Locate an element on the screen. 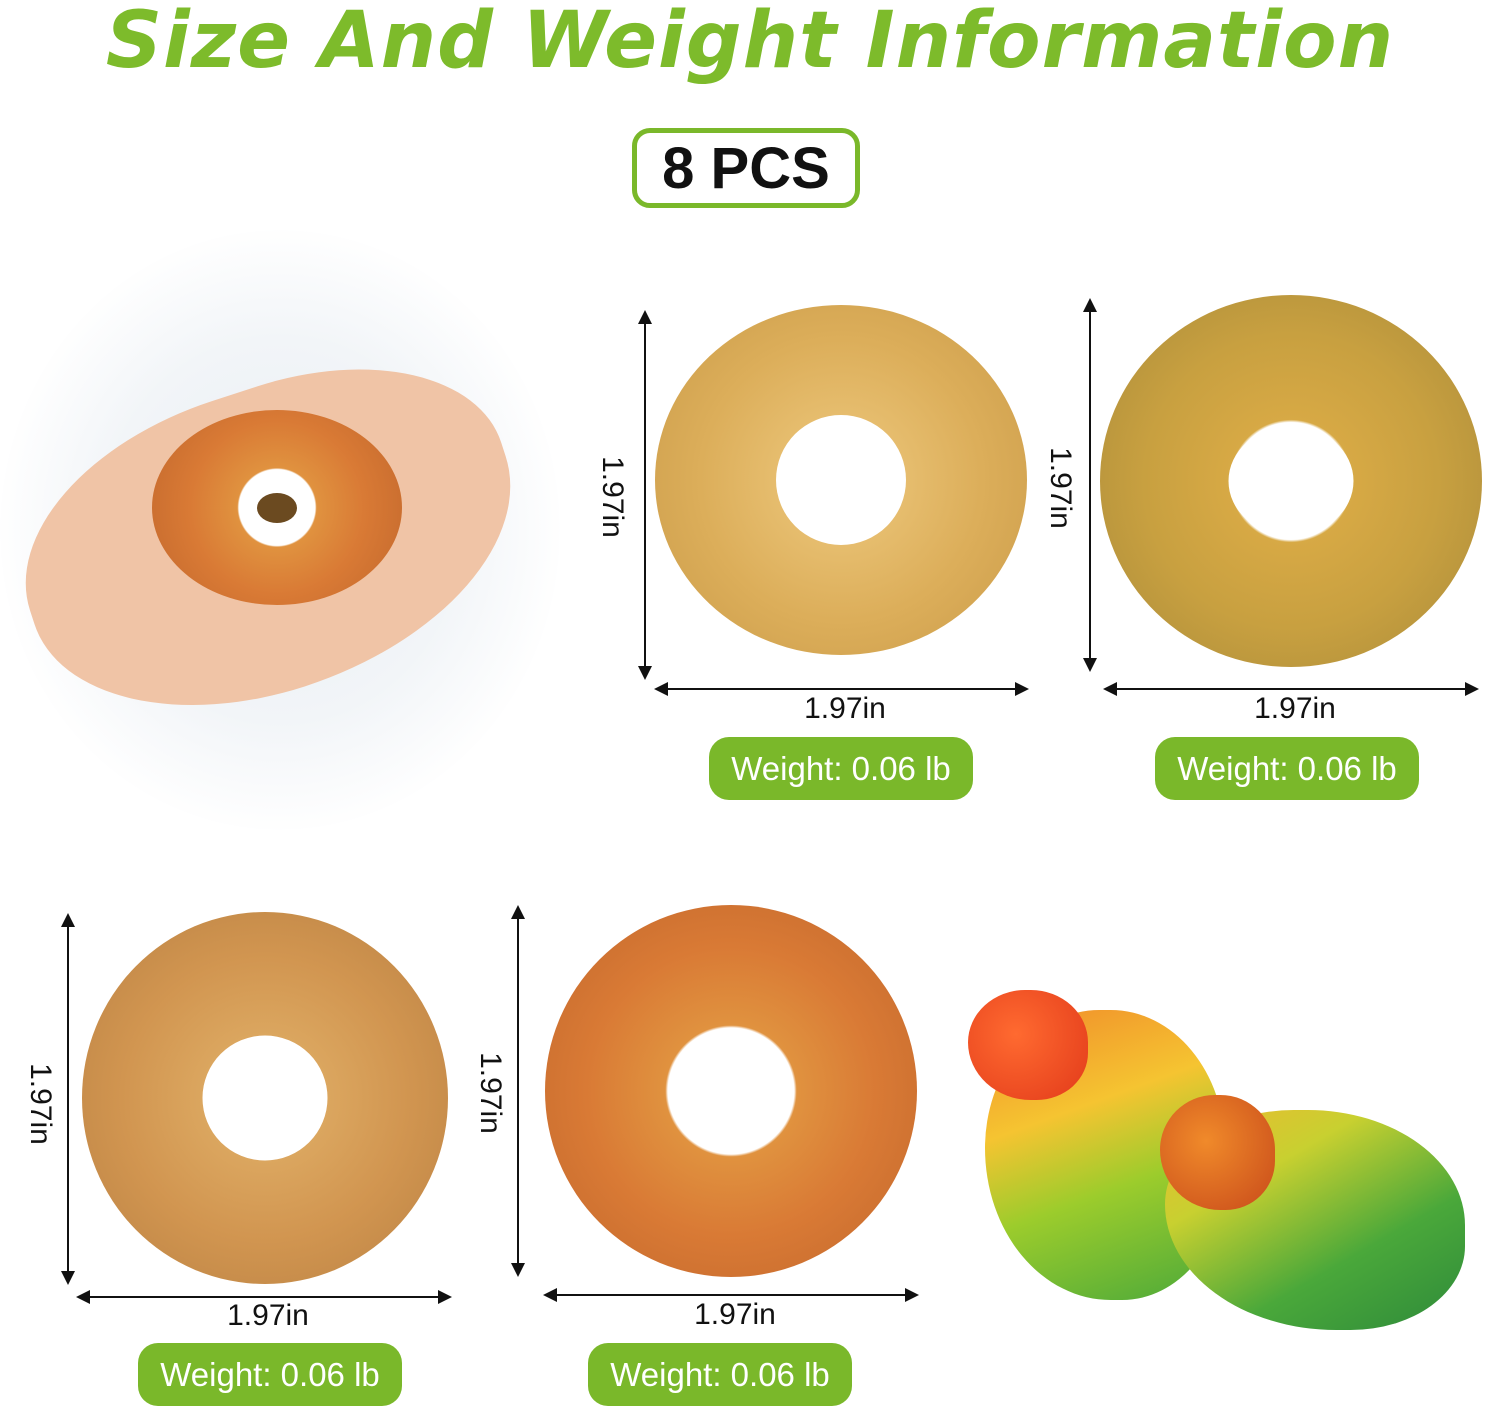  page-title: Size And Weight Information is located at coordinates (750, 43).